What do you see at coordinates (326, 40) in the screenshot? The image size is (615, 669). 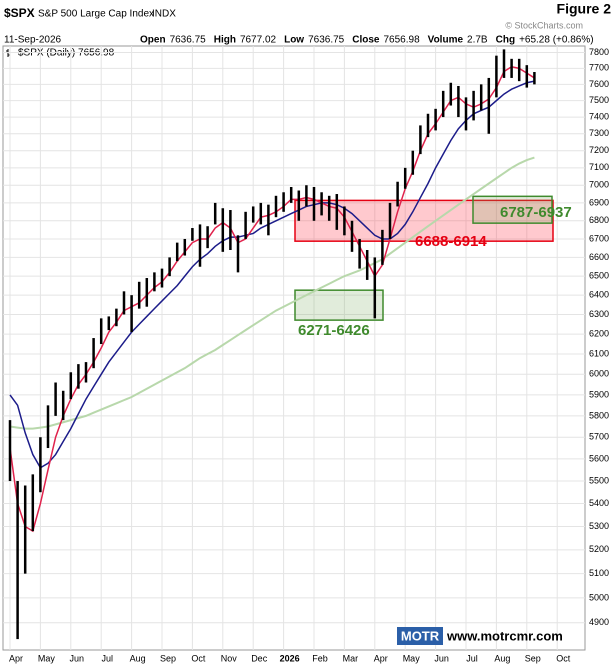 I see `quote-value: 7636.75` at bounding box center [326, 40].